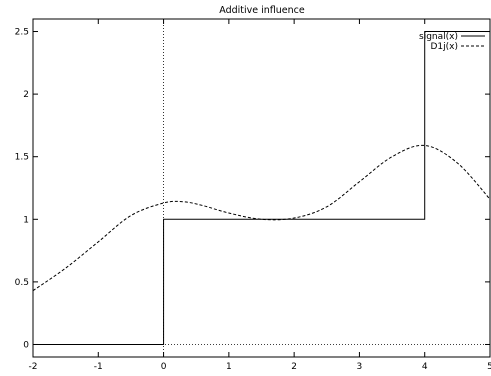  What do you see at coordinates (26, 220) in the screenshot?
I see `y-tick-label: 1` at bounding box center [26, 220].